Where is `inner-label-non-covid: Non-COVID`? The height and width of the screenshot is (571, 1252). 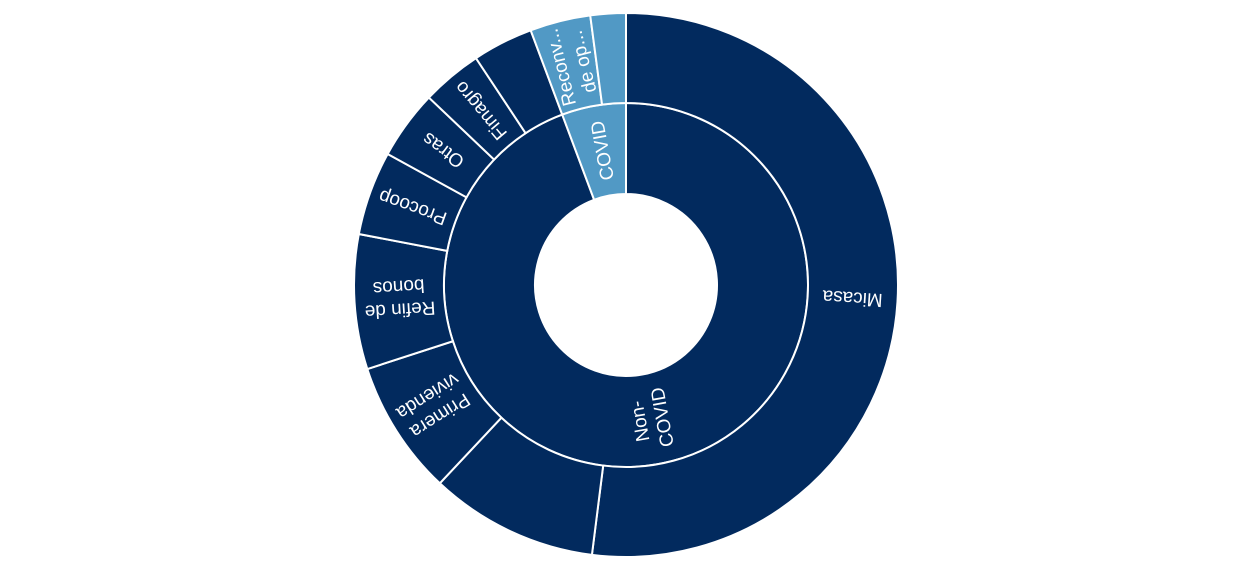
inner-label-non-covid: Non-COVID is located at coordinates (652, 419).